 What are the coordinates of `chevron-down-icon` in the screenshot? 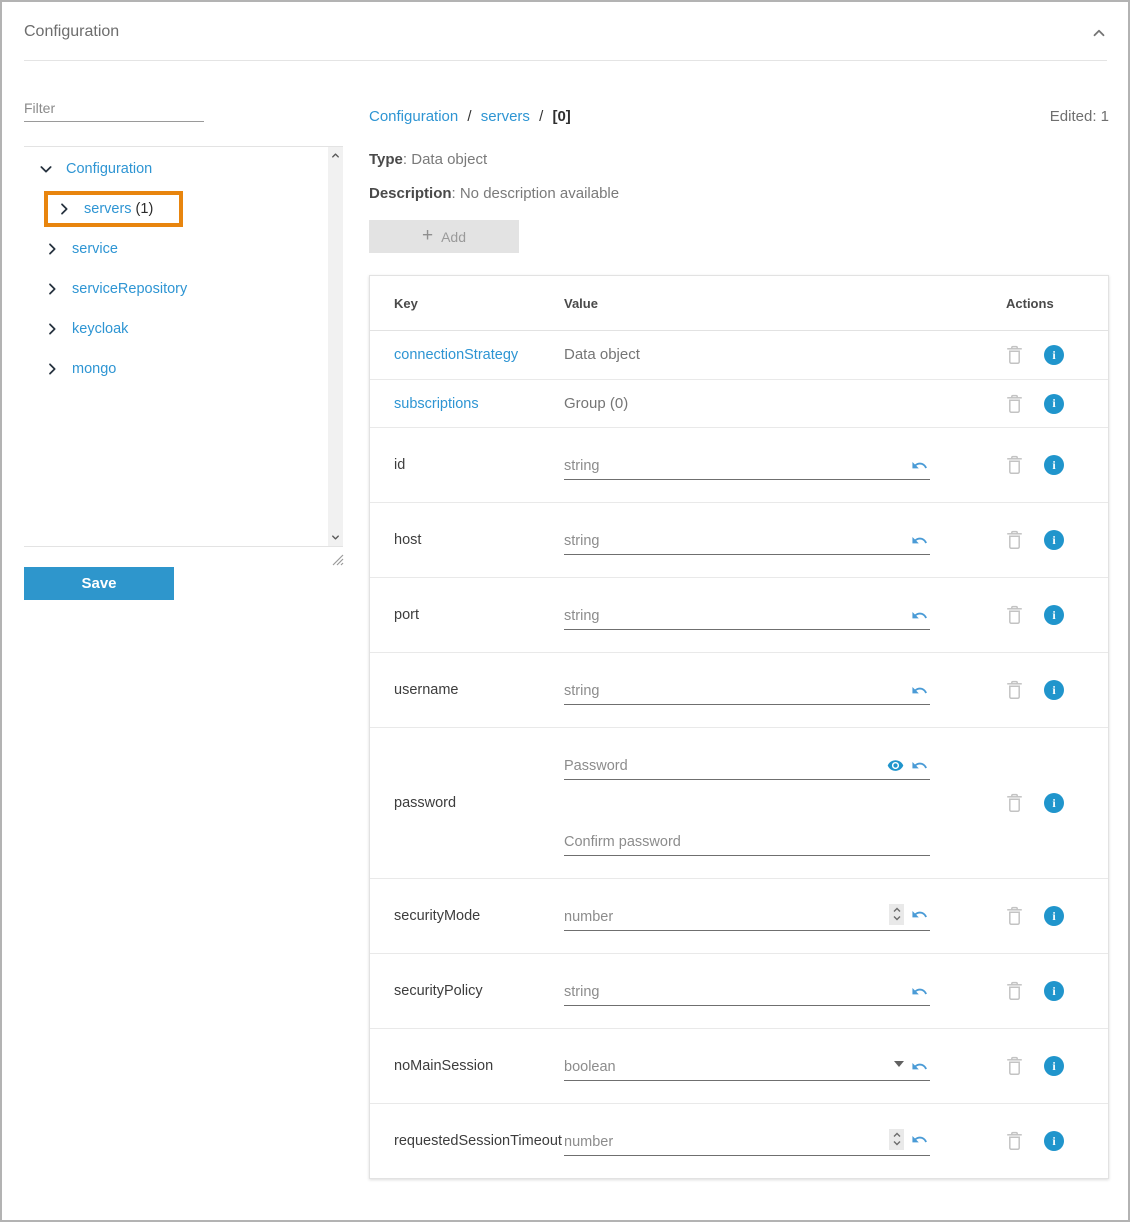 It's located at (46, 169).